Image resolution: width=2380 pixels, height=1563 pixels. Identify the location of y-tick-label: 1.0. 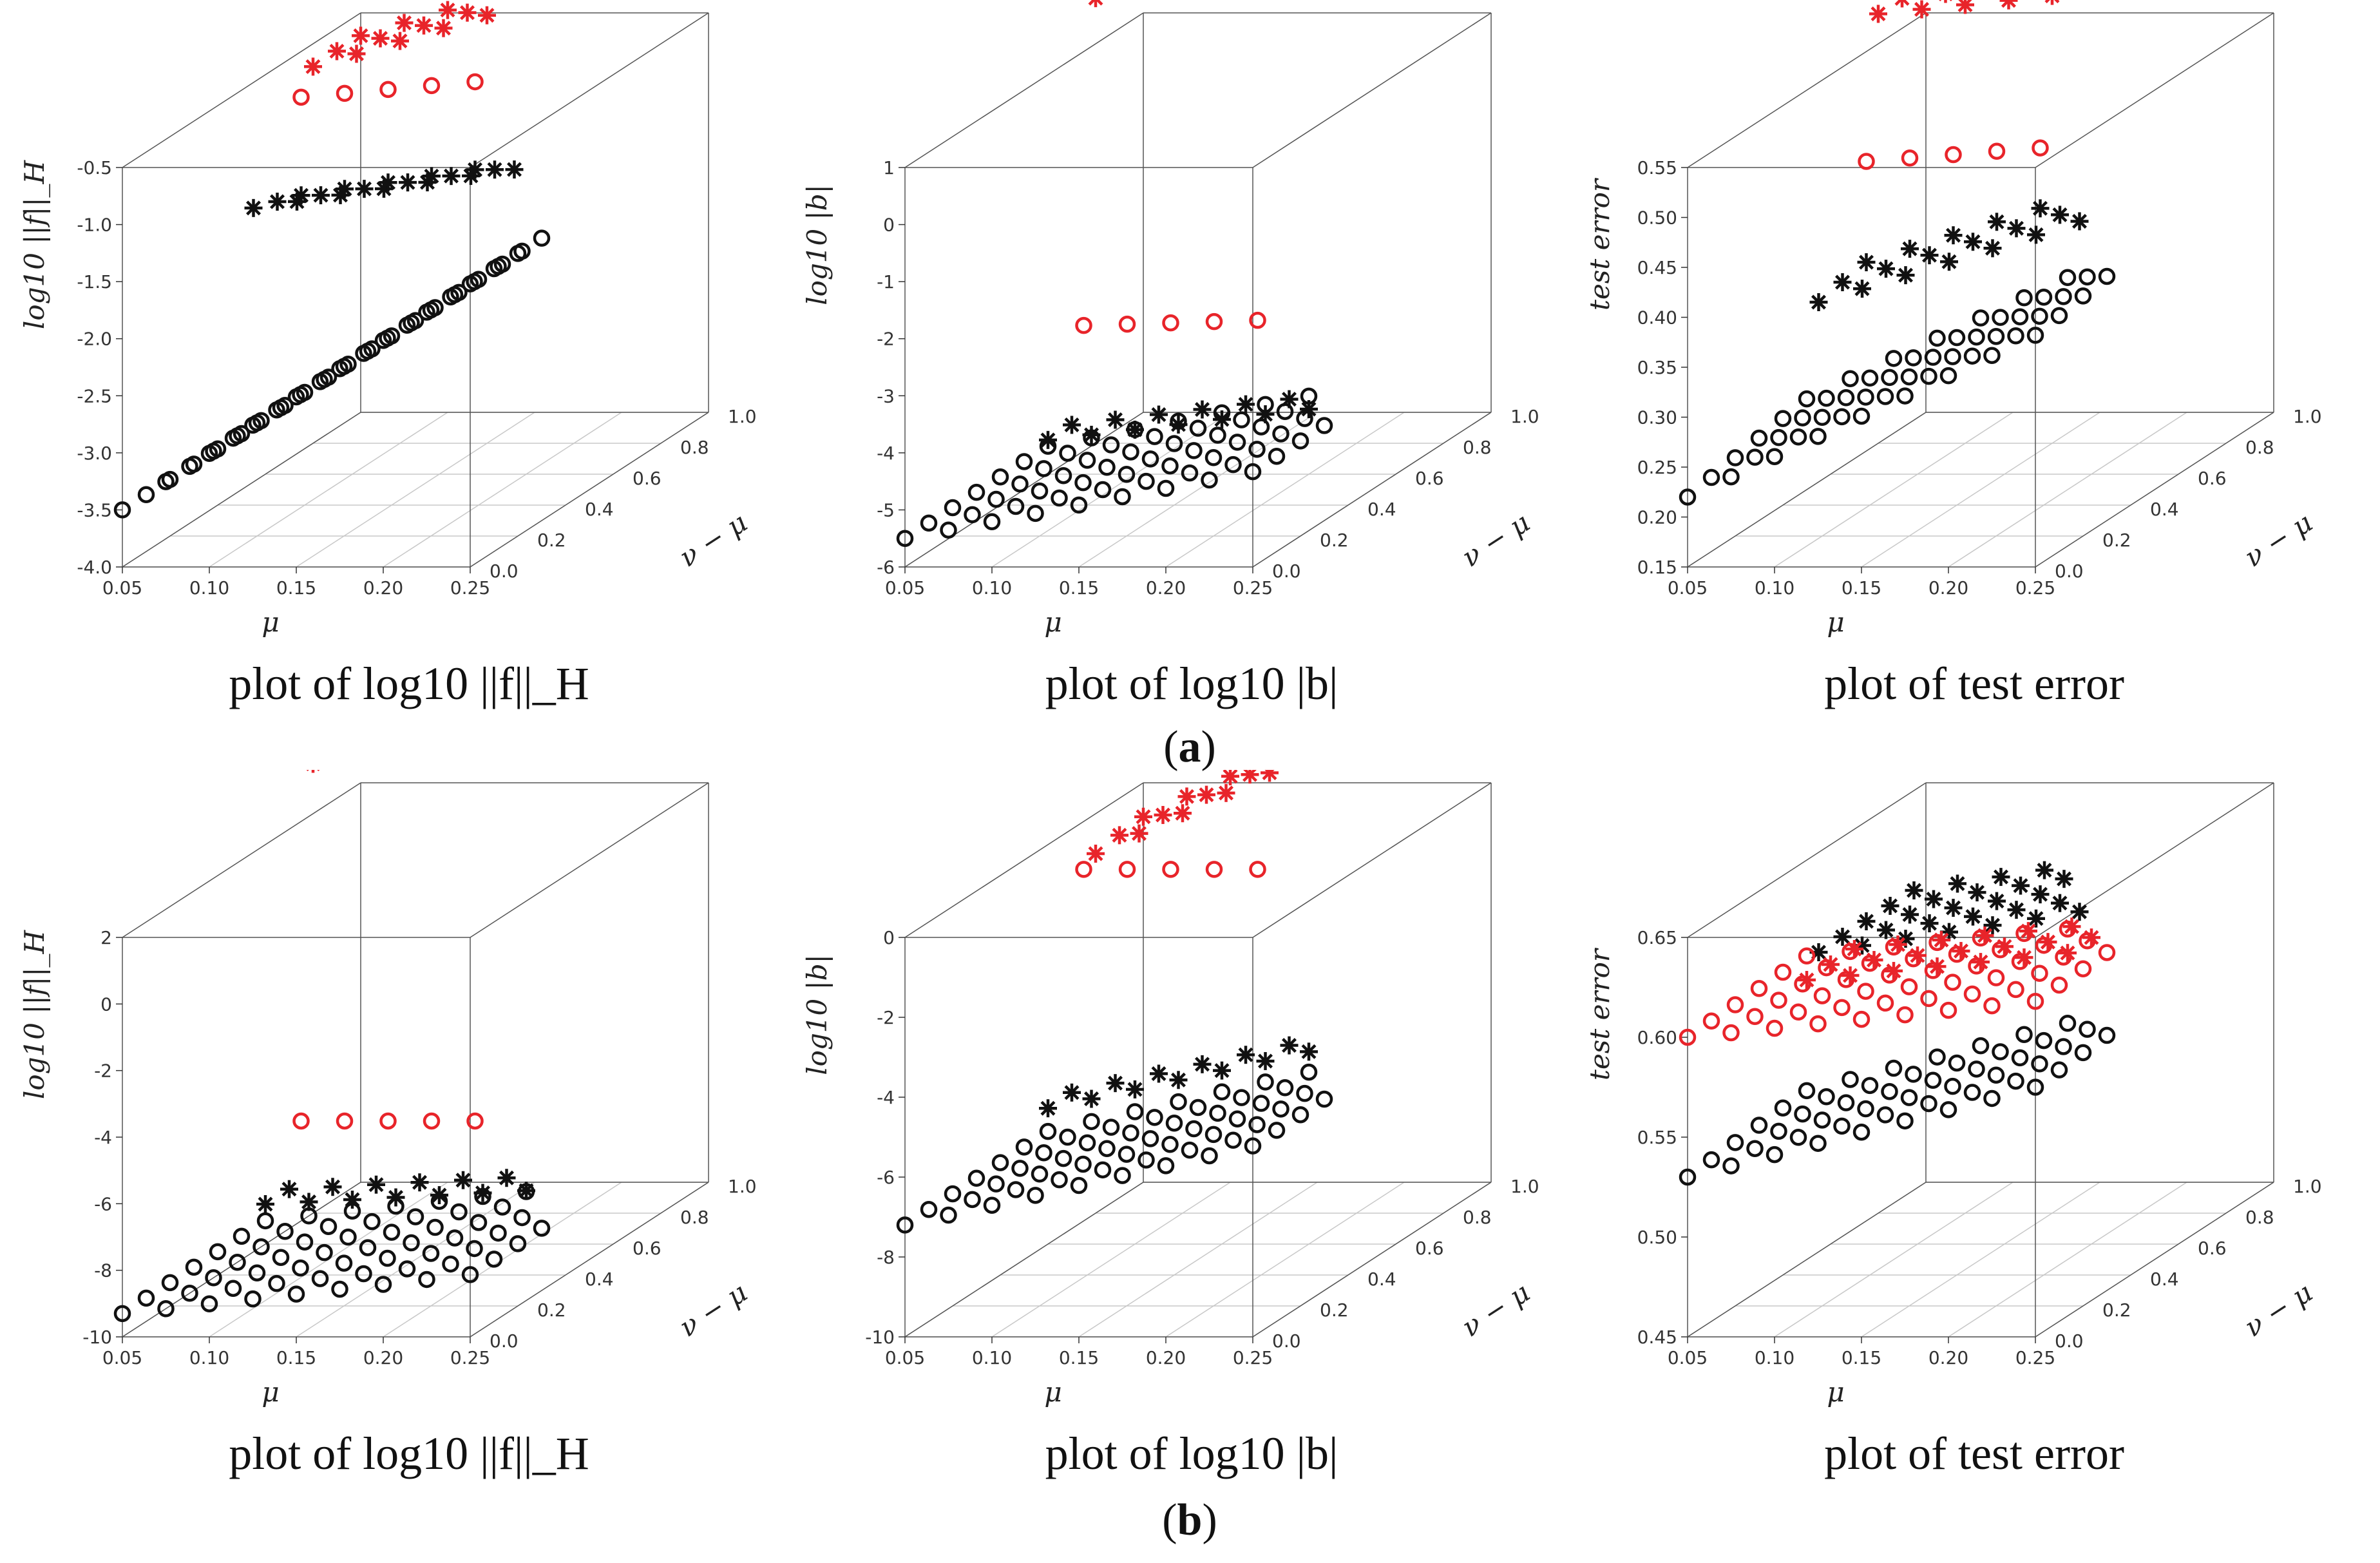
(2307, 1186).